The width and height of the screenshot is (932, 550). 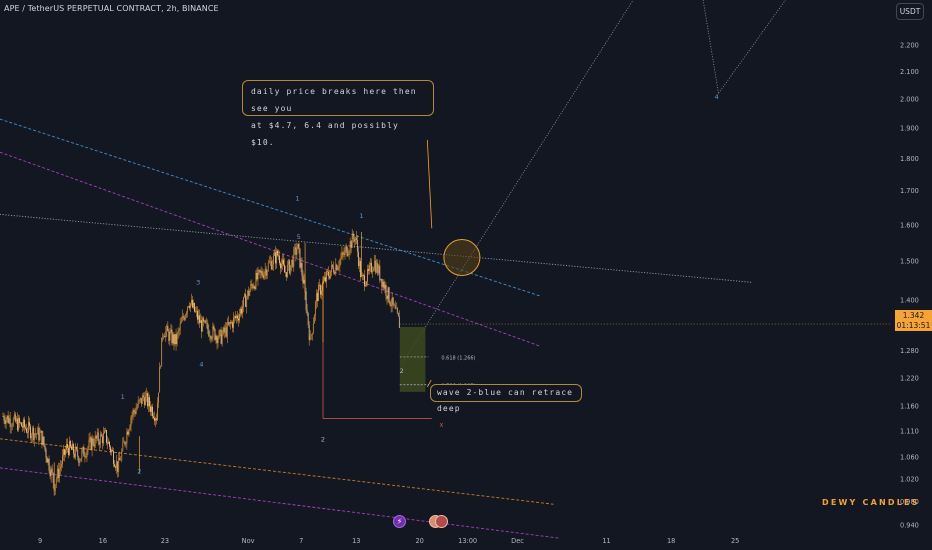 What do you see at coordinates (301, 541) in the screenshot?
I see `x-tick-label: 7` at bounding box center [301, 541].